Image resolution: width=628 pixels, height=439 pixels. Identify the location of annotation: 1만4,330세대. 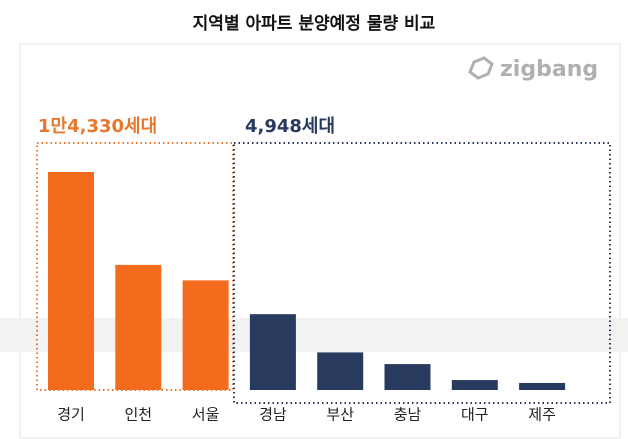
(97, 126).